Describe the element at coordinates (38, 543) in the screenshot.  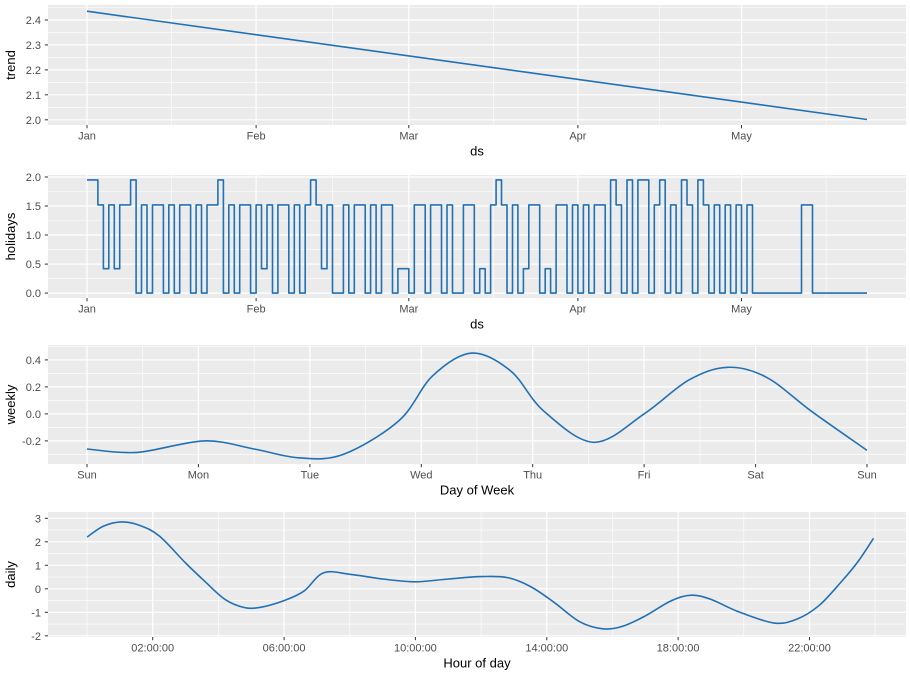
I see `y-tick-label: 2` at that location.